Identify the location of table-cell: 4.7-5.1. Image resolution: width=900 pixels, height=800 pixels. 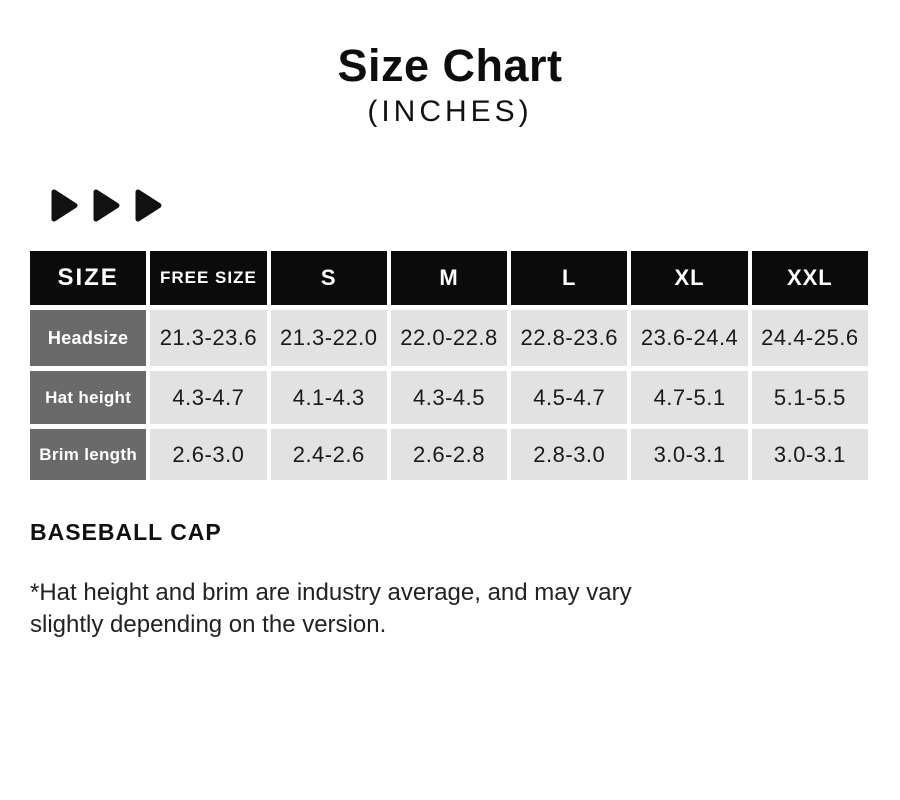
(689, 397).